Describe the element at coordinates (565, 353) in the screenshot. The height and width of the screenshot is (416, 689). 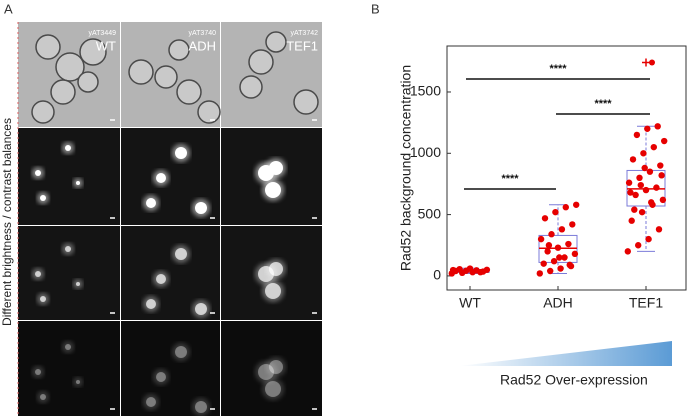
I see `gradient-triangle` at that location.